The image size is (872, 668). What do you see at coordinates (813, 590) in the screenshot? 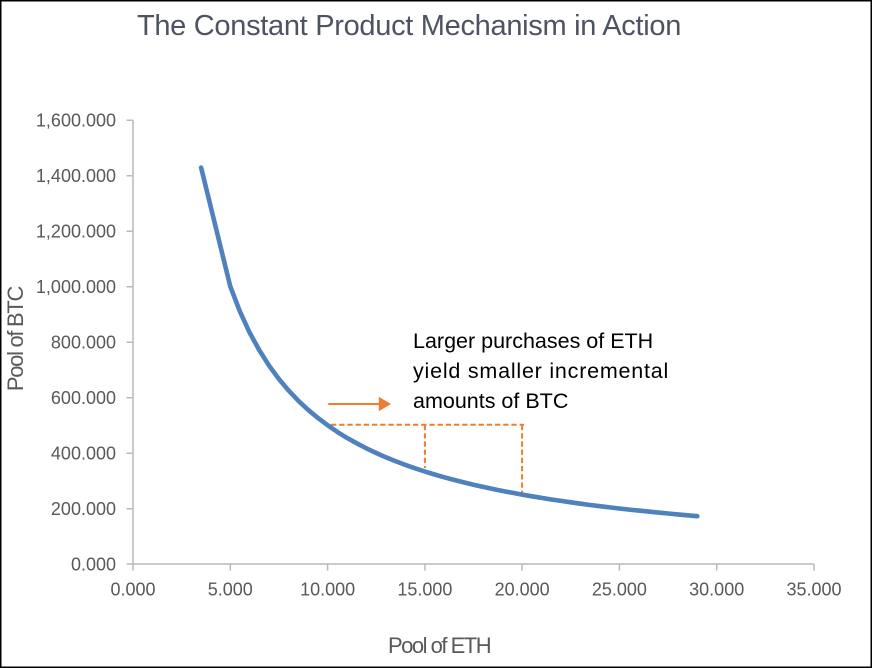
I see `svg-text: 35.000` at bounding box center [813, 590].